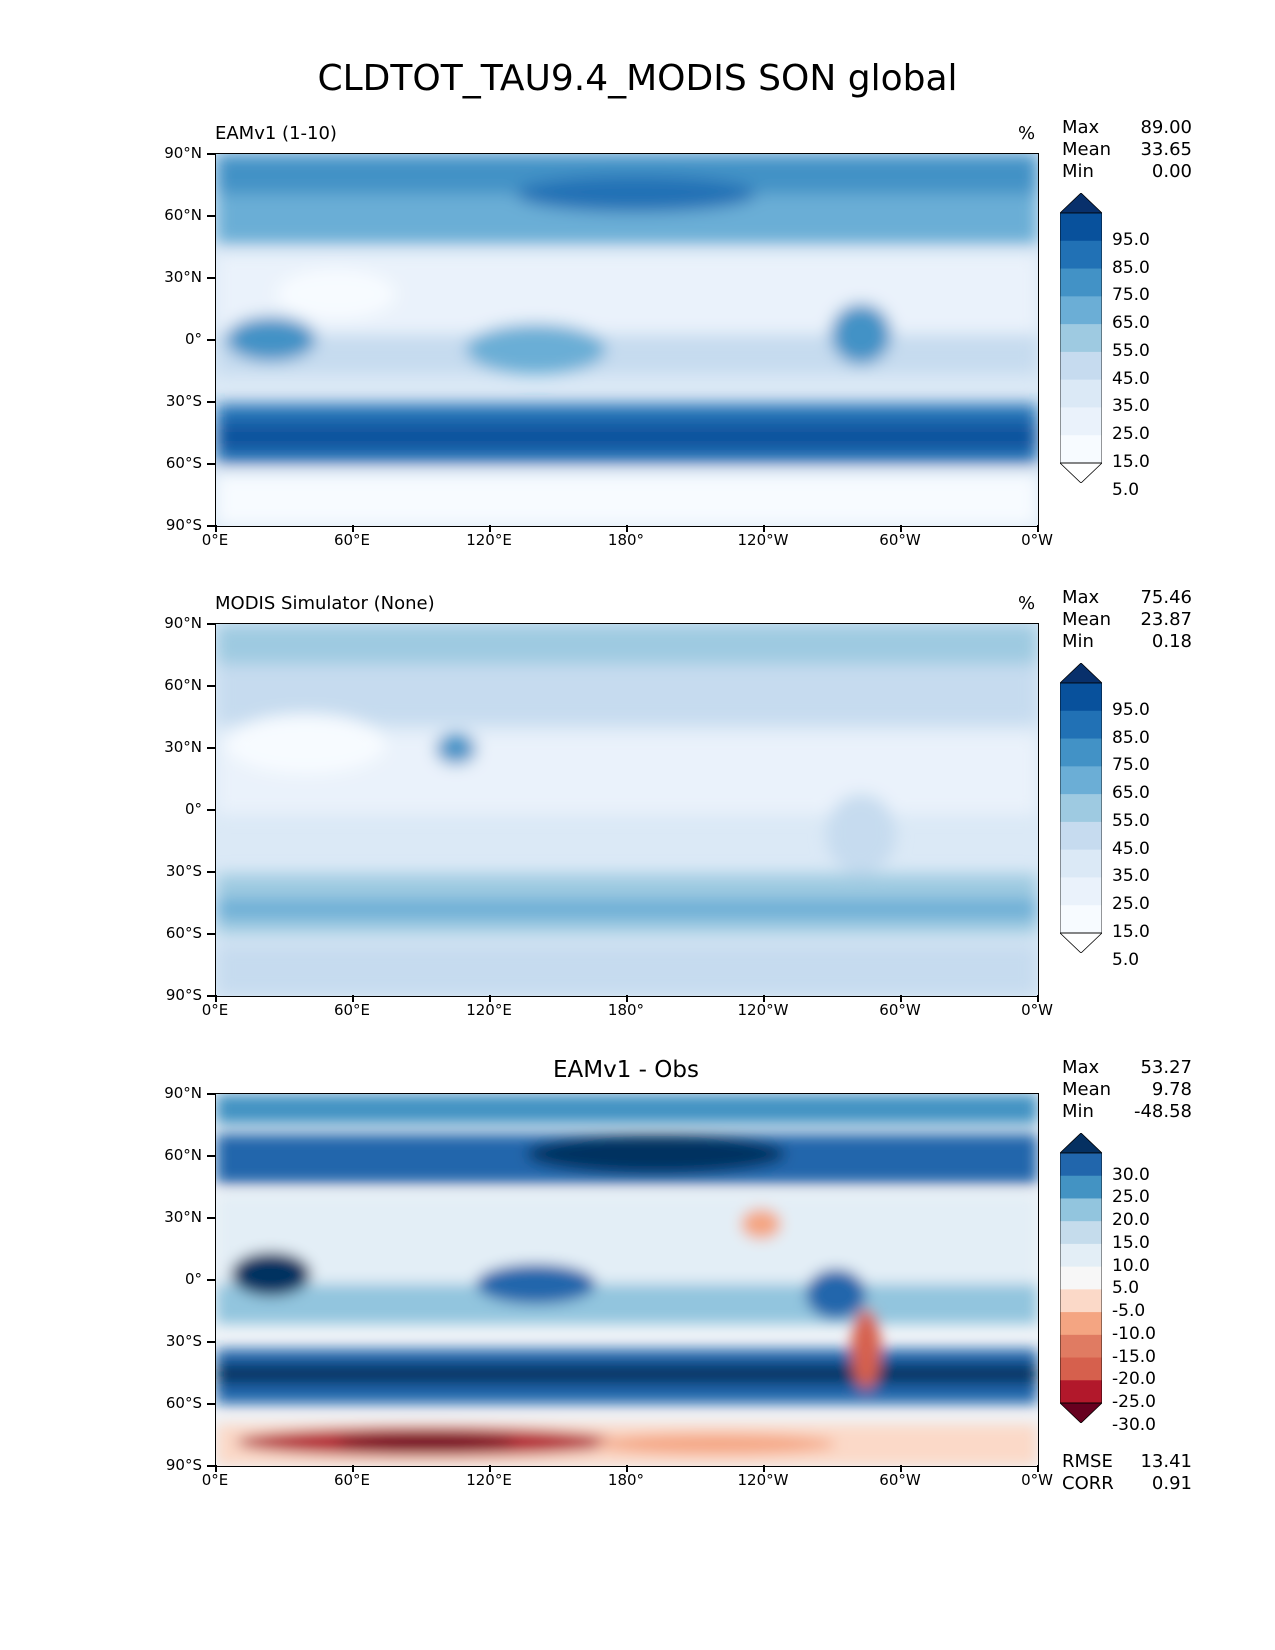  Describe the element at coordinates (1127, 1473) in the screenshot. I see `skill-stats: RMSE 13.41 CORR 0.91` at that location.